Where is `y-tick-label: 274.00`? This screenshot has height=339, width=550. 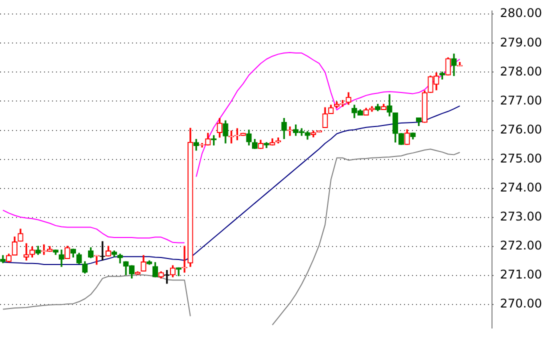 y-tick-label: 274.00 is located at coordinates (521, 187).